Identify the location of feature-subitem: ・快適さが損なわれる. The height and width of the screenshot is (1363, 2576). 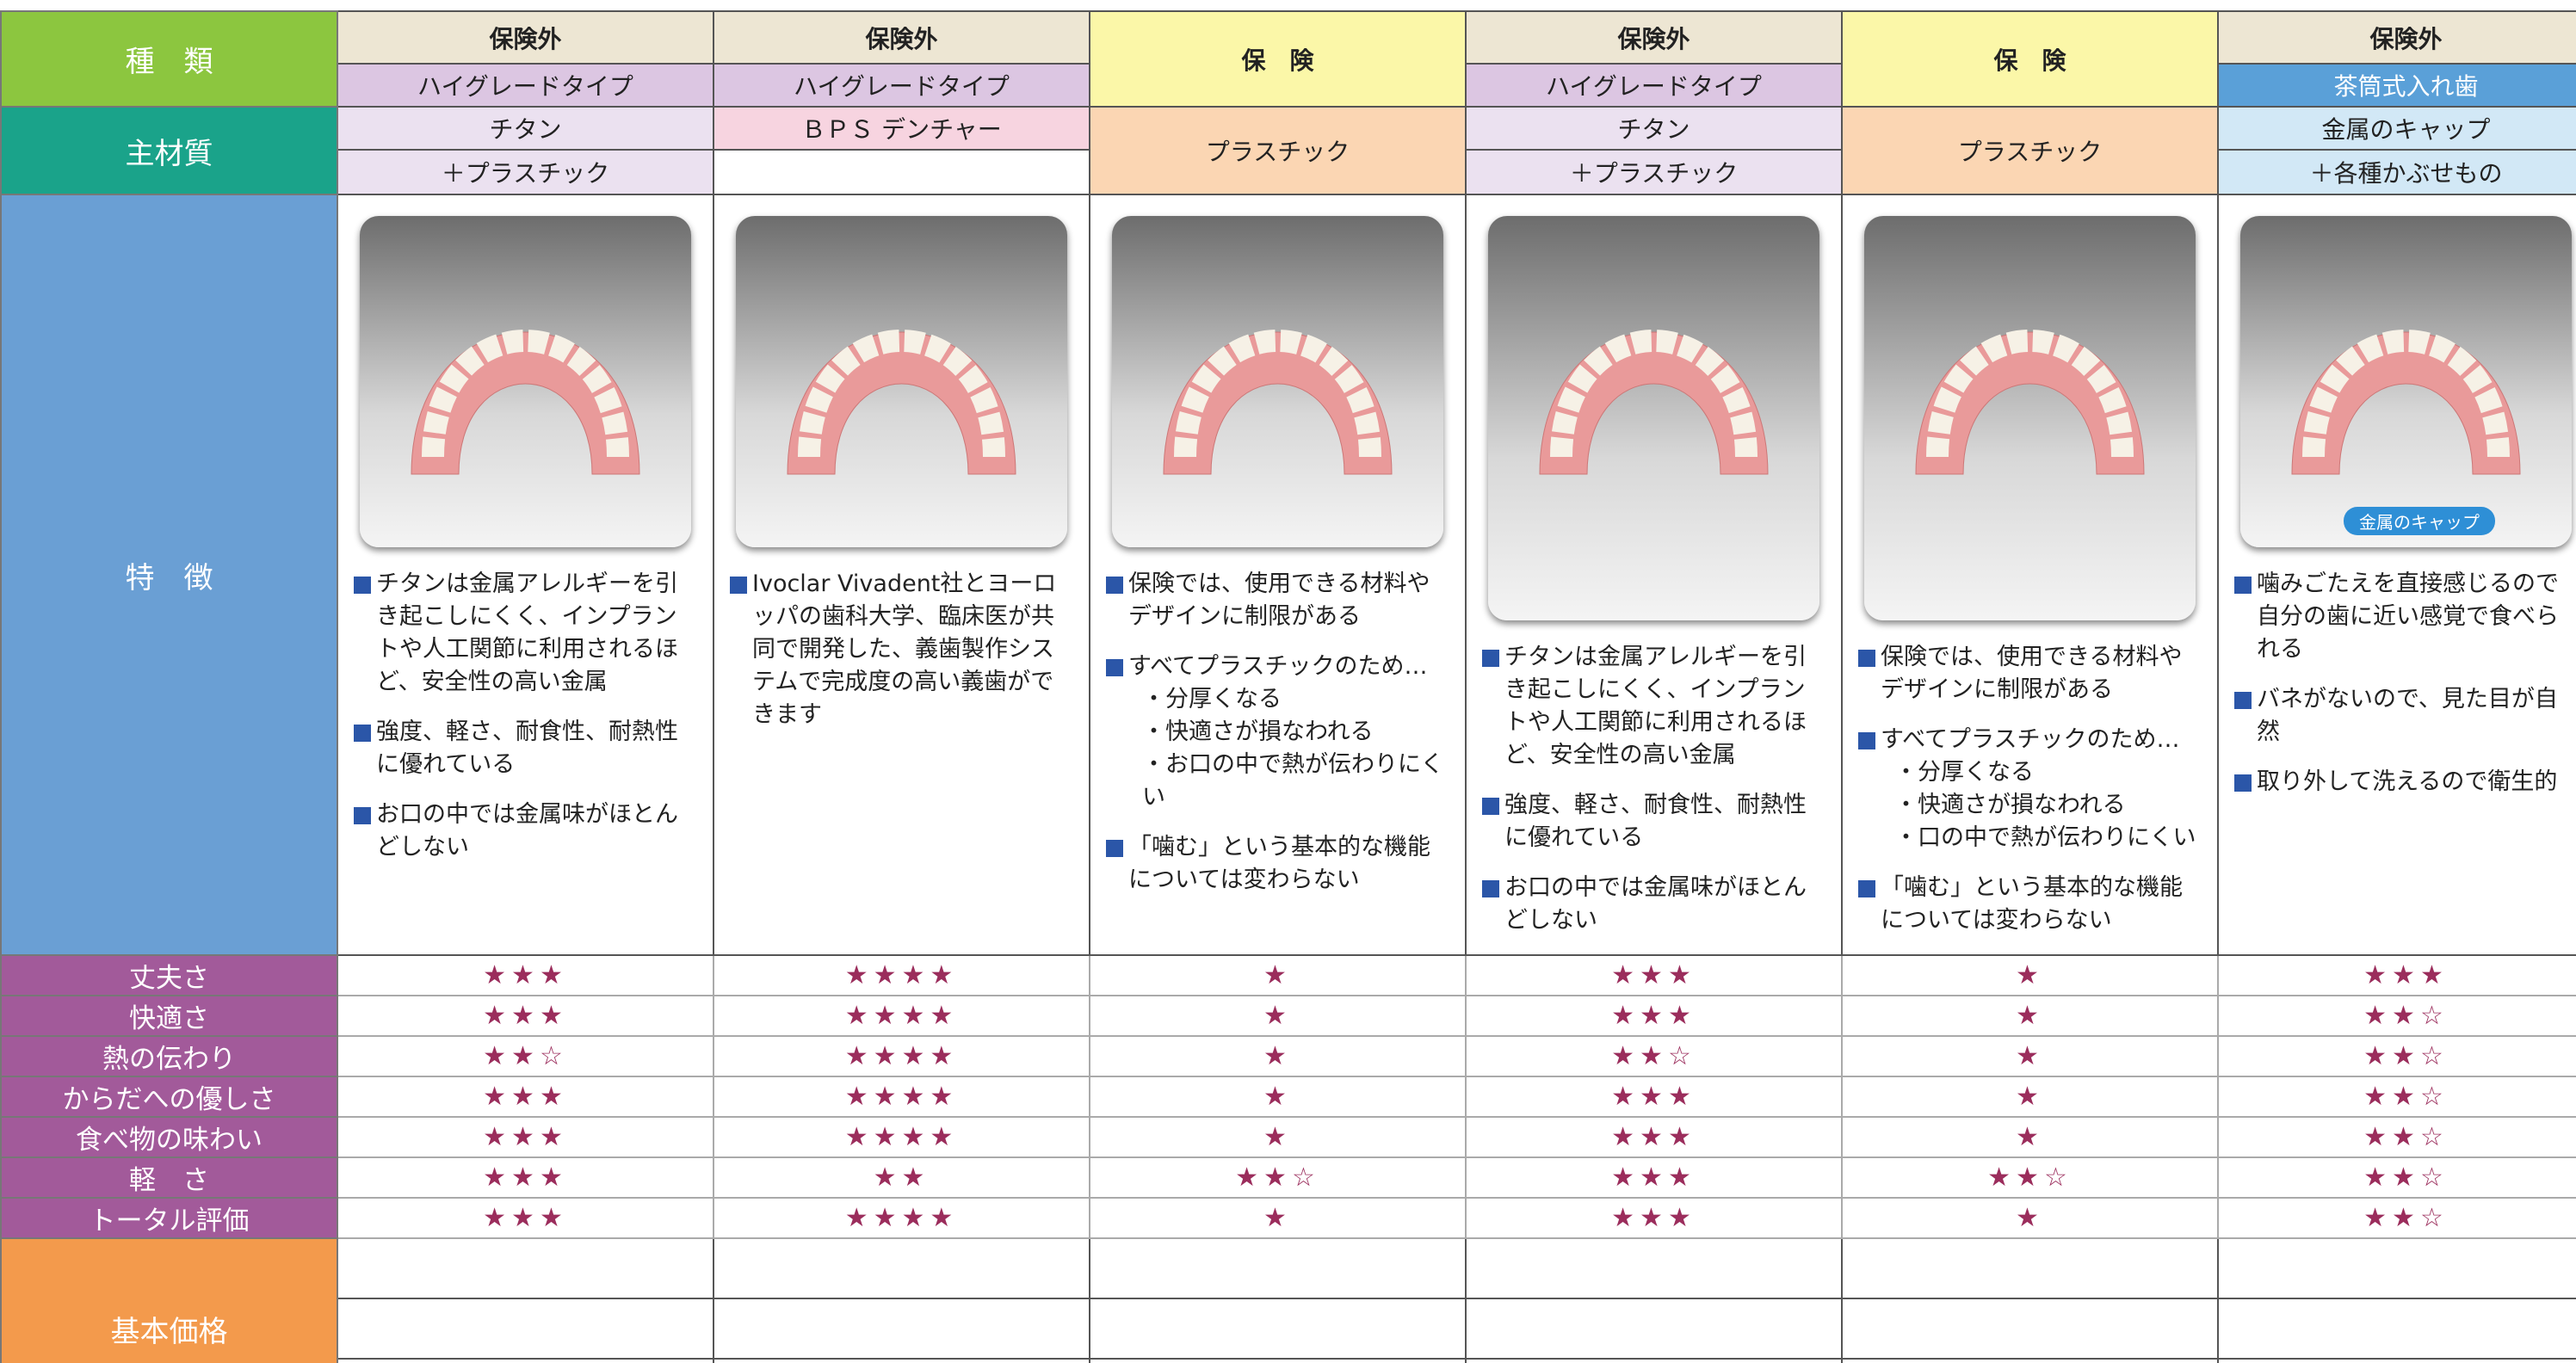
(1258, 732).